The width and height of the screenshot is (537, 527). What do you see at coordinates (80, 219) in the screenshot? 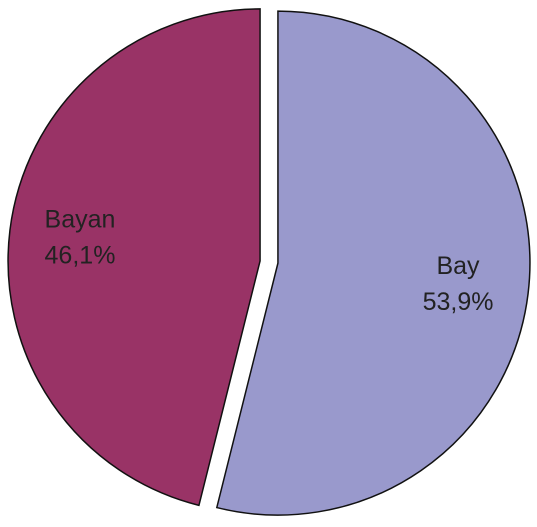
I see `slice-label: Bayan` at bounding box center [80, 219].